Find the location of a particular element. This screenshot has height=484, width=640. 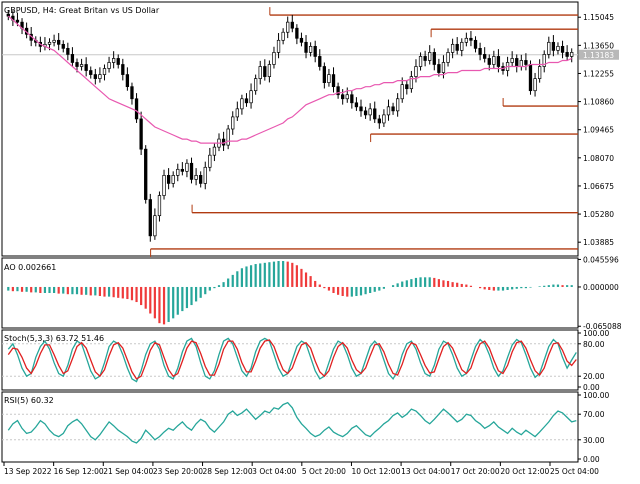

ao-tick-2: -0.065088 is located at coordinates (602, 326).